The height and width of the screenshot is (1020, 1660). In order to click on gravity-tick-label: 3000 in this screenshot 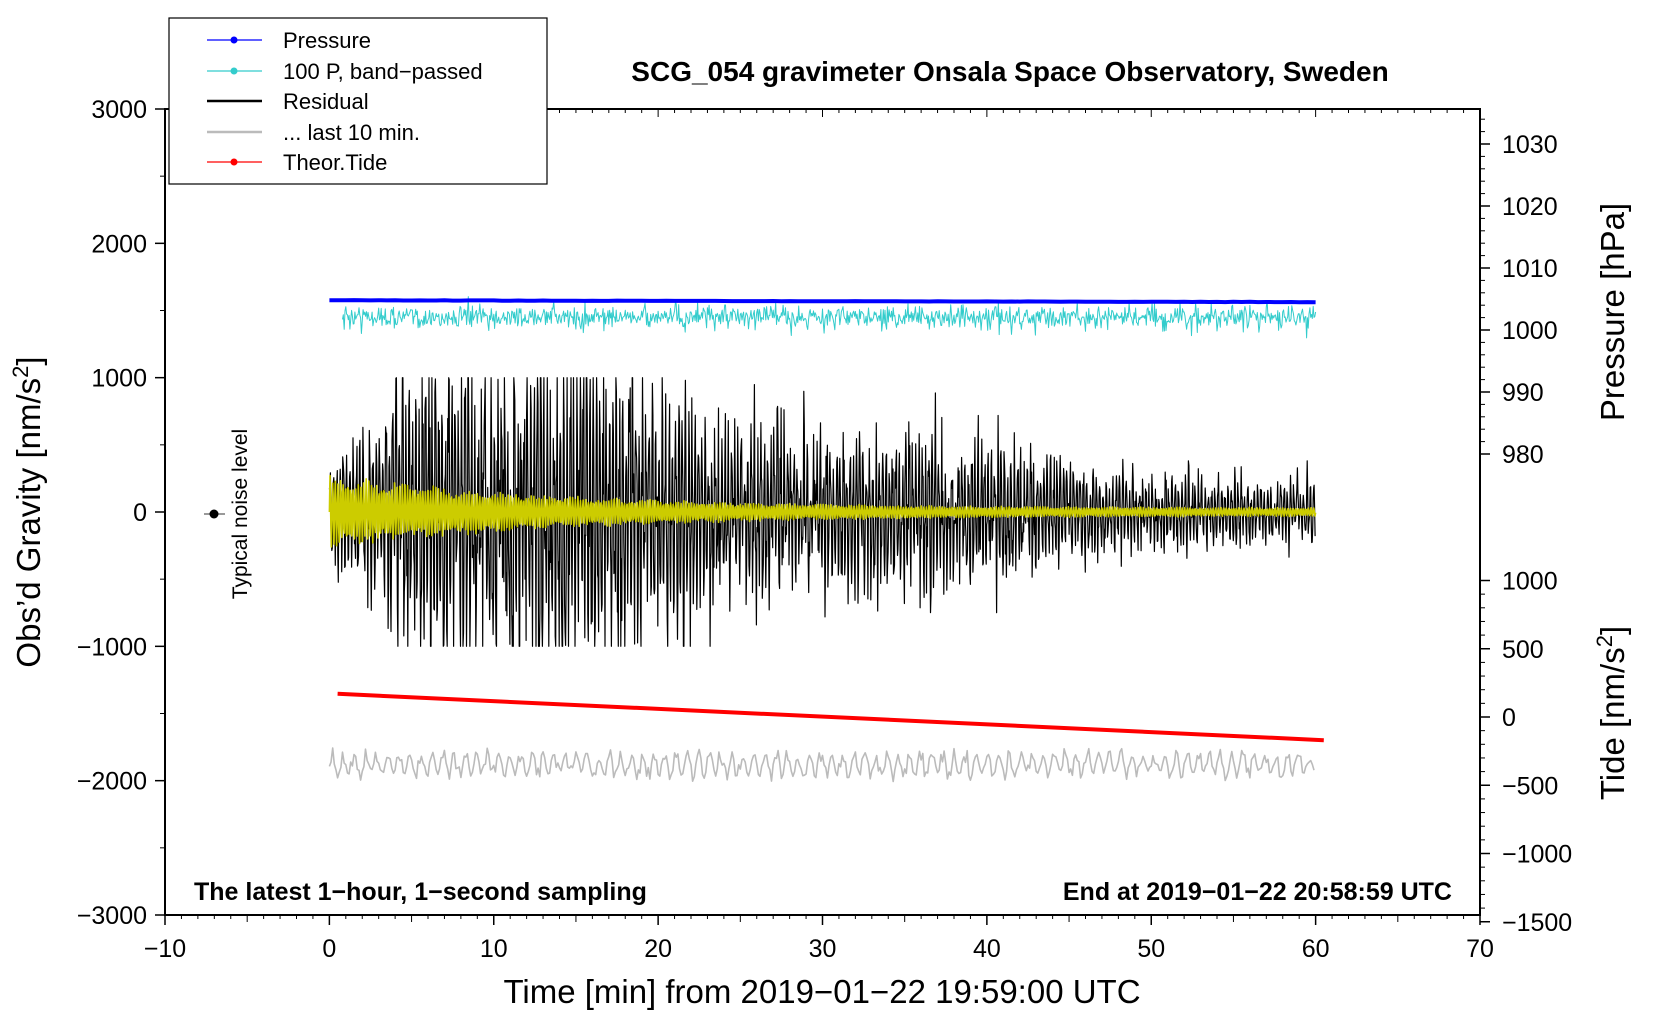, I will do `click(119, 110)`.